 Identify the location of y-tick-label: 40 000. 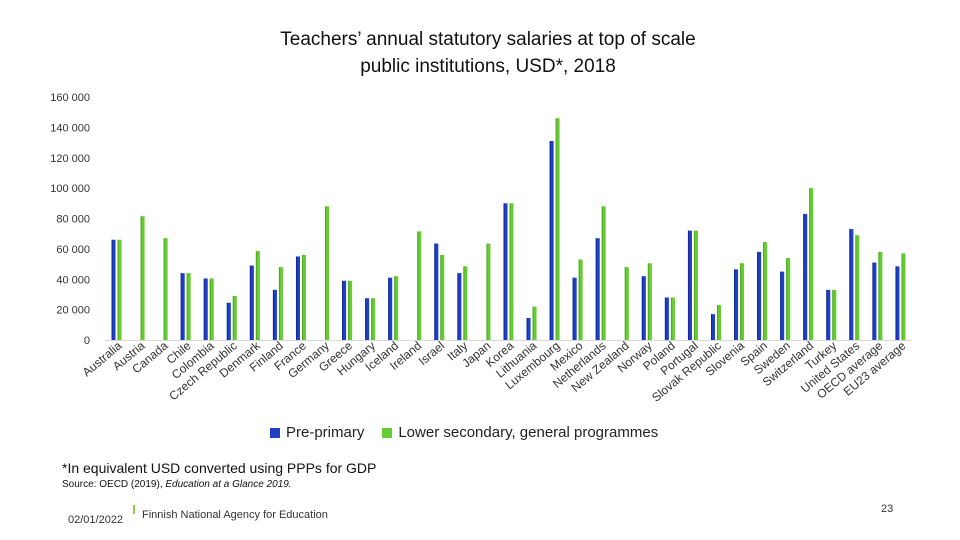
(73, 280).